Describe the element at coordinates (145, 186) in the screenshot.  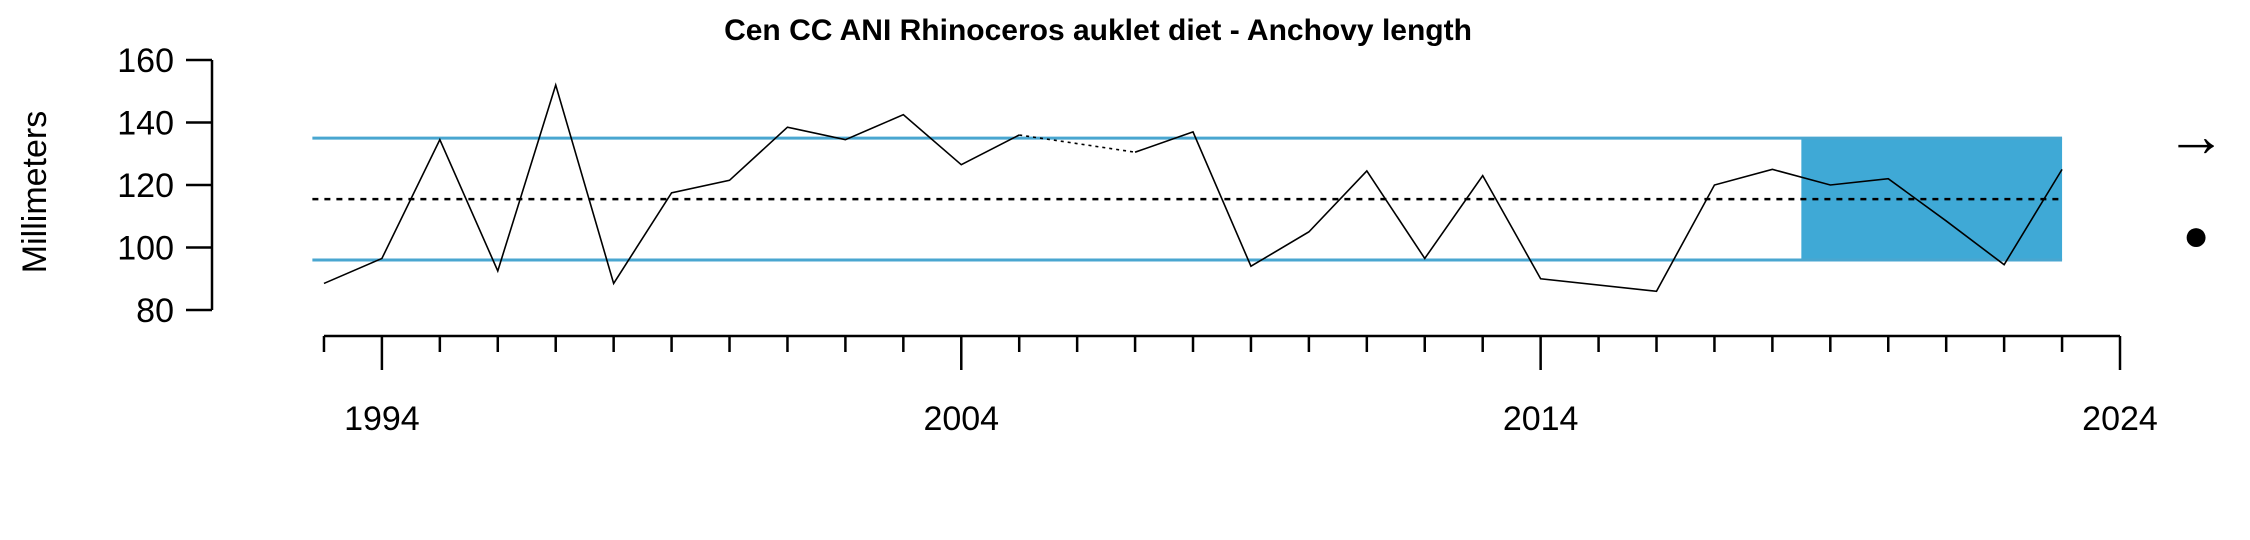
I see `y-tick-label: 120` at that location.